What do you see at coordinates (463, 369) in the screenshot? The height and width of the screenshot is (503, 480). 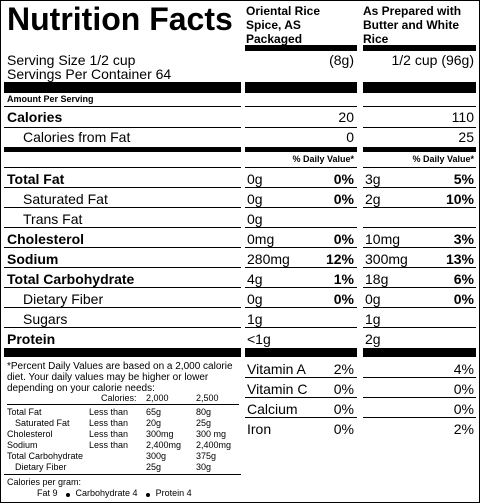 I see `vitamin-b: 4%` at bounding box center [463, 369].